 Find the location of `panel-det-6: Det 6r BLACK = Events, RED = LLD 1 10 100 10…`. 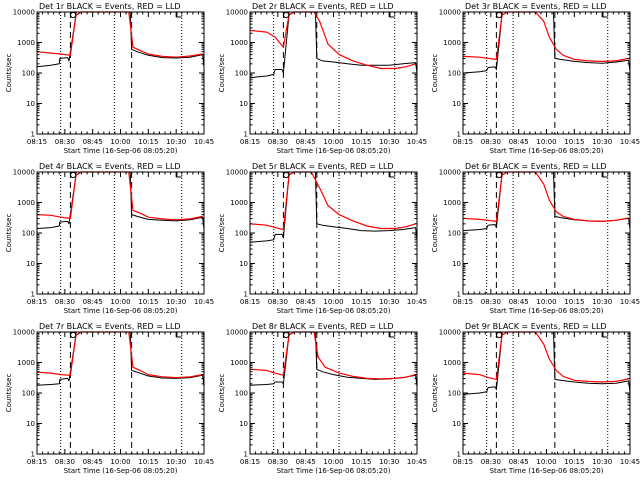

panel-det-6: Det 6r BLACK = Events, RED = LLD 1 10 100 10… is located at coordinates (535, 238).